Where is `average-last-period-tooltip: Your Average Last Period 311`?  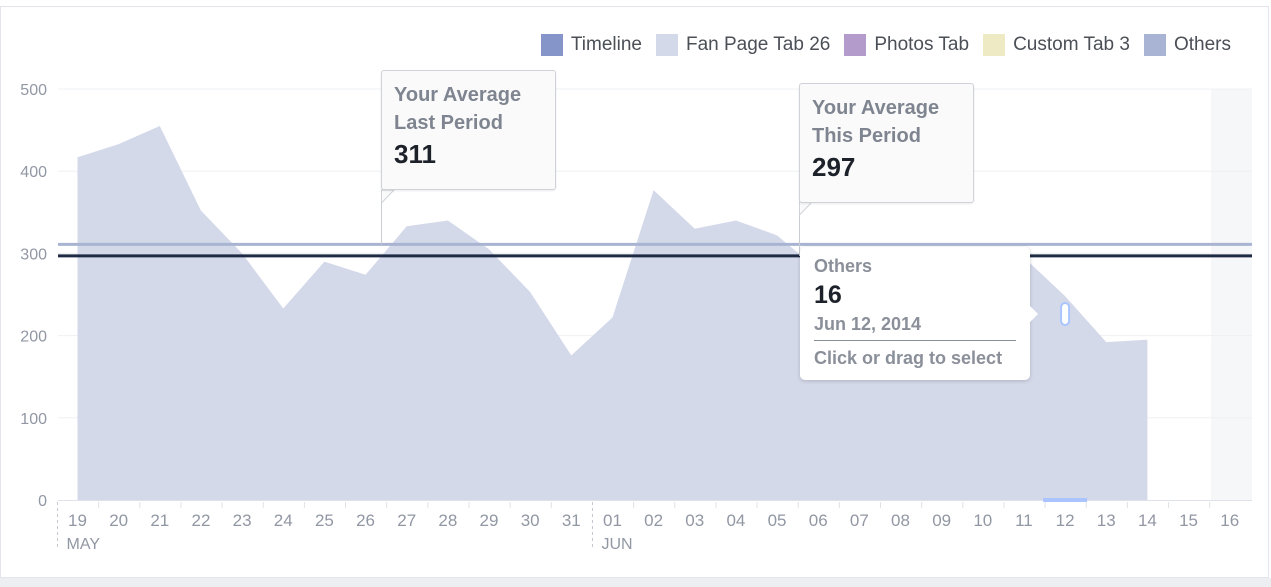
average-last-period-tooltip: Your Average Last Period 311 is located at coordinates (468, 130).